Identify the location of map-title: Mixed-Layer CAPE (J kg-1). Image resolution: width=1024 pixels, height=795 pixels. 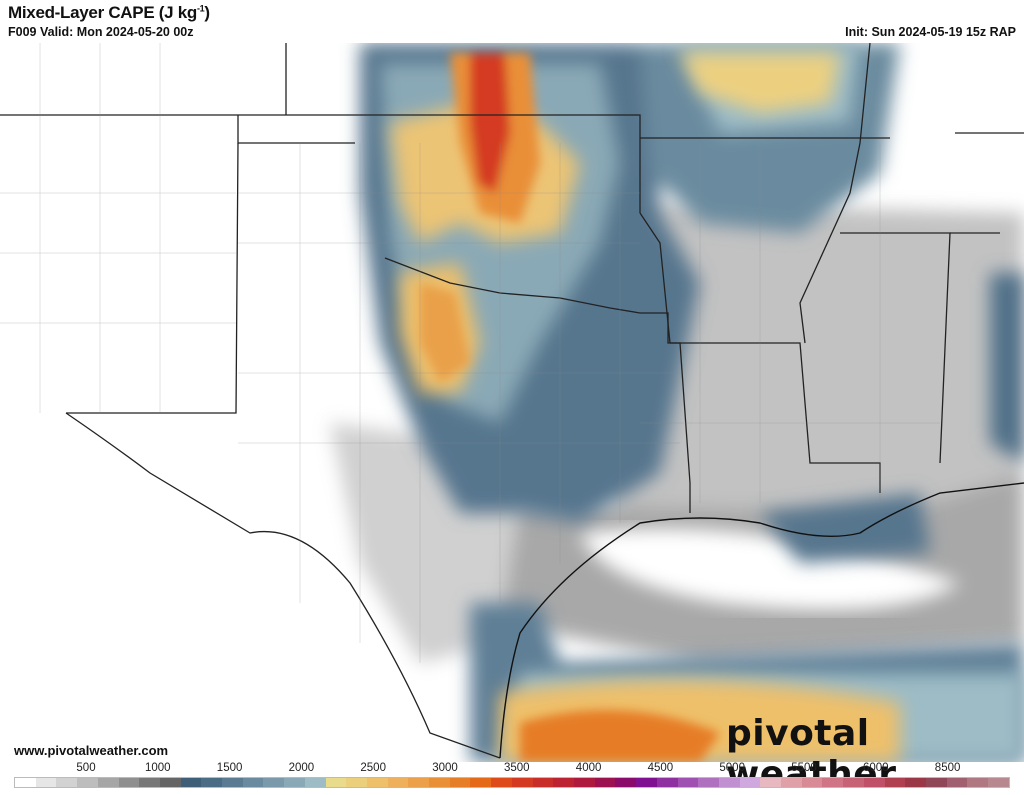
(109, 13).